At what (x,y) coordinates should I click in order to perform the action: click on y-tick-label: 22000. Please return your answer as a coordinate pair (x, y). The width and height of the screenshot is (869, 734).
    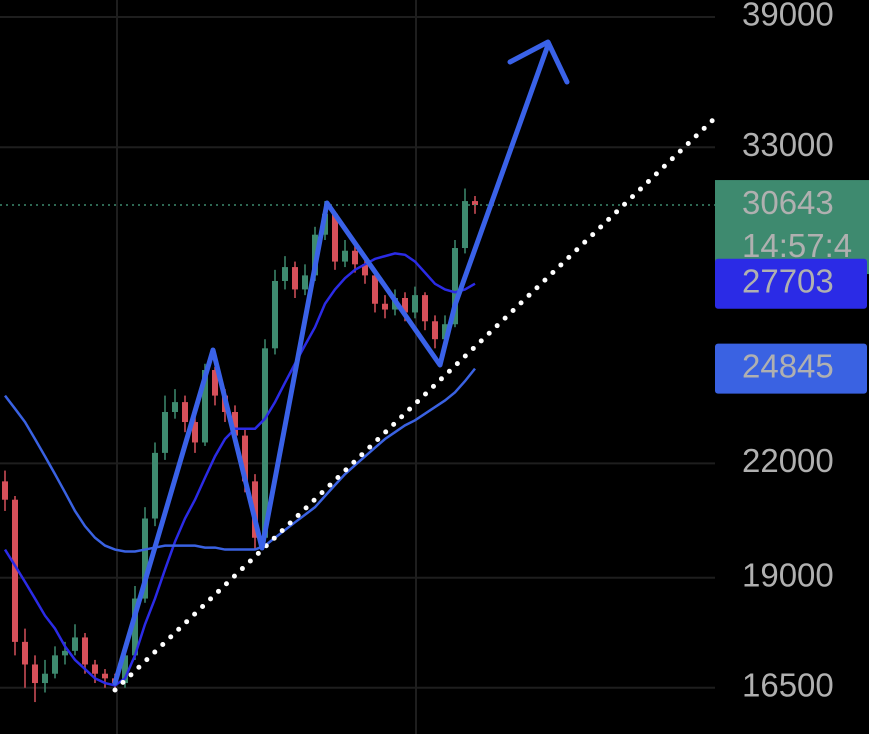
    Looking at the image, I should click on (788, 460).